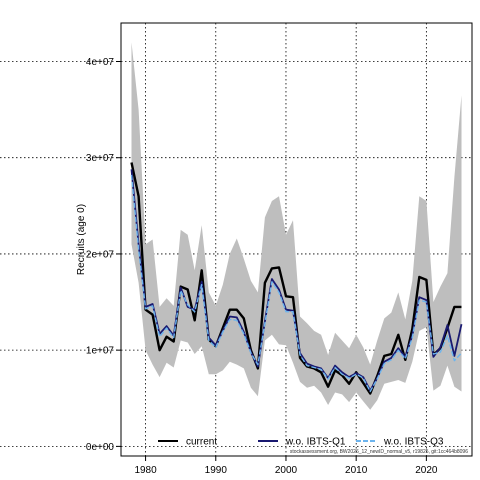 The width and height of the screenshot is (480, 480). I want to click on legend-label-w-o-ibts-q3: w.o. IBTS-Q3, so click(413, 442).